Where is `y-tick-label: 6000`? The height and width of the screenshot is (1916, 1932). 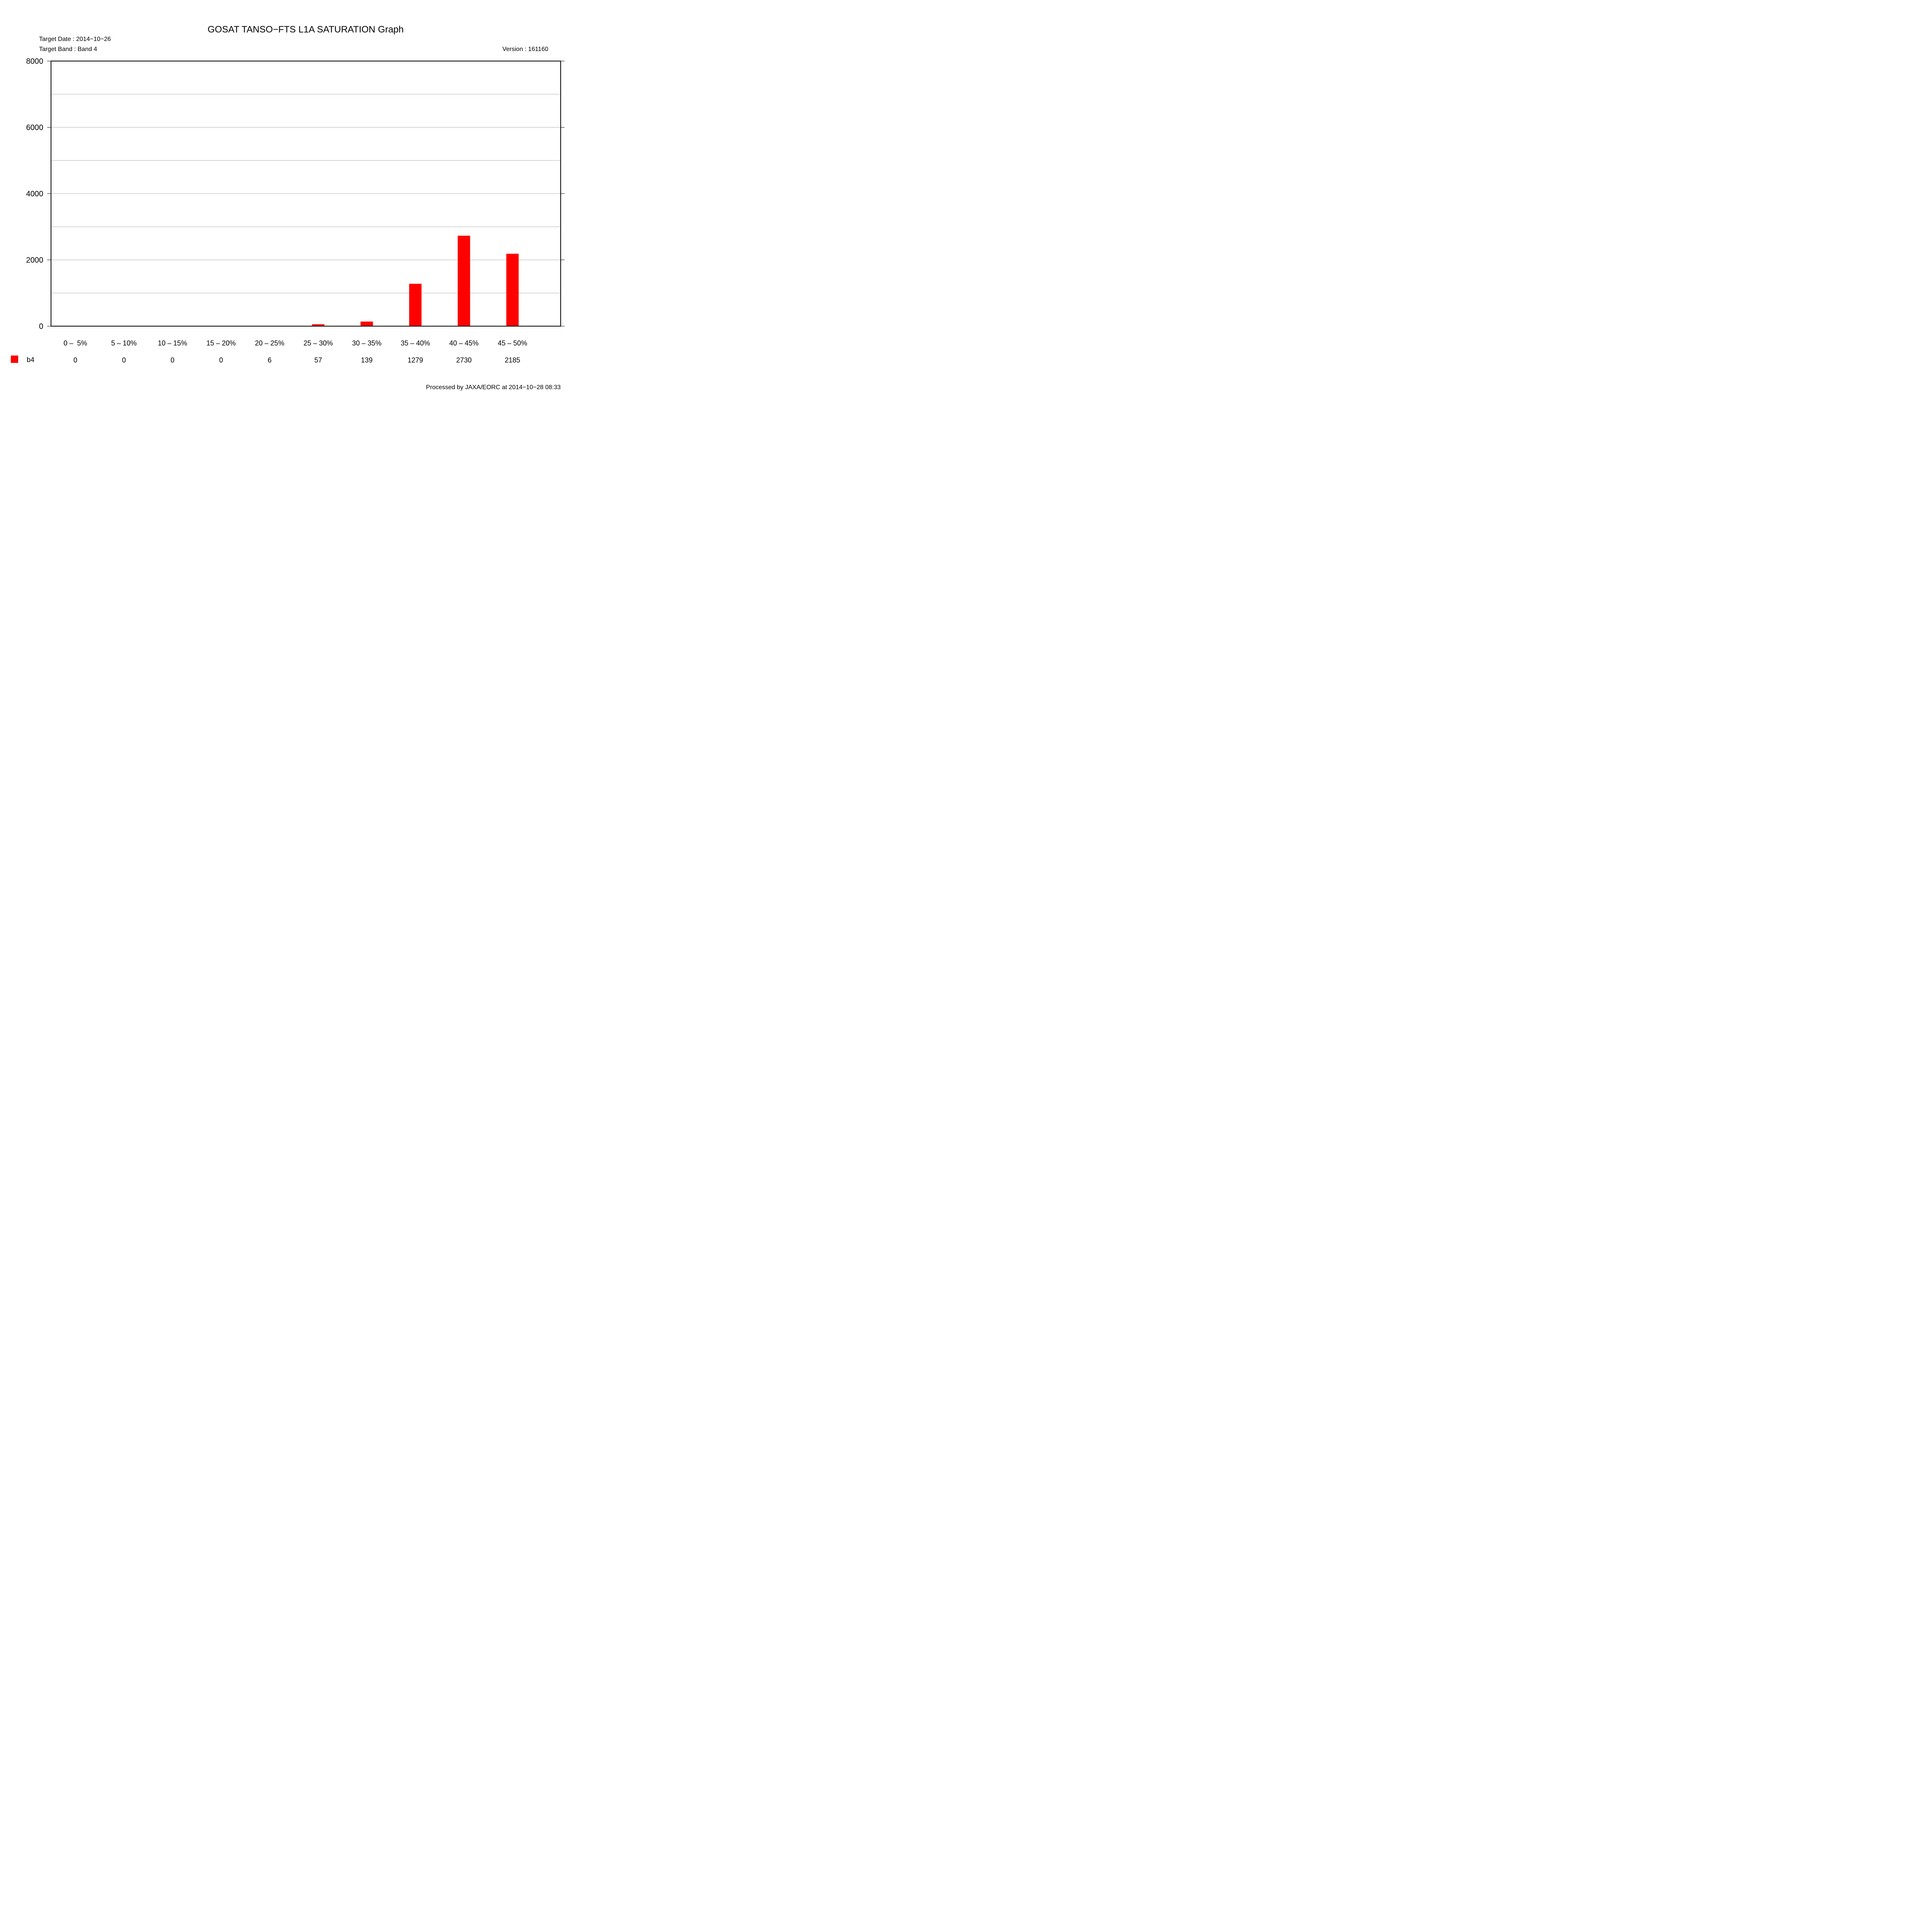 y-tick-label: 6000 is located at coordinates (35, 128).